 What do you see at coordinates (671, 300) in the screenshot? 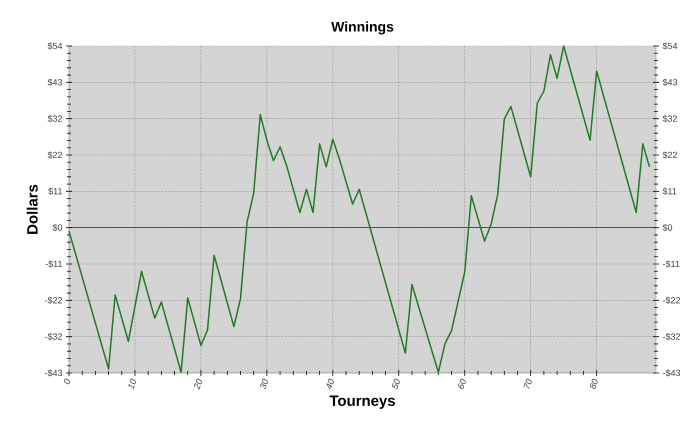
I see `y2-tick-label: -$22` at bounding box center [671, 300].